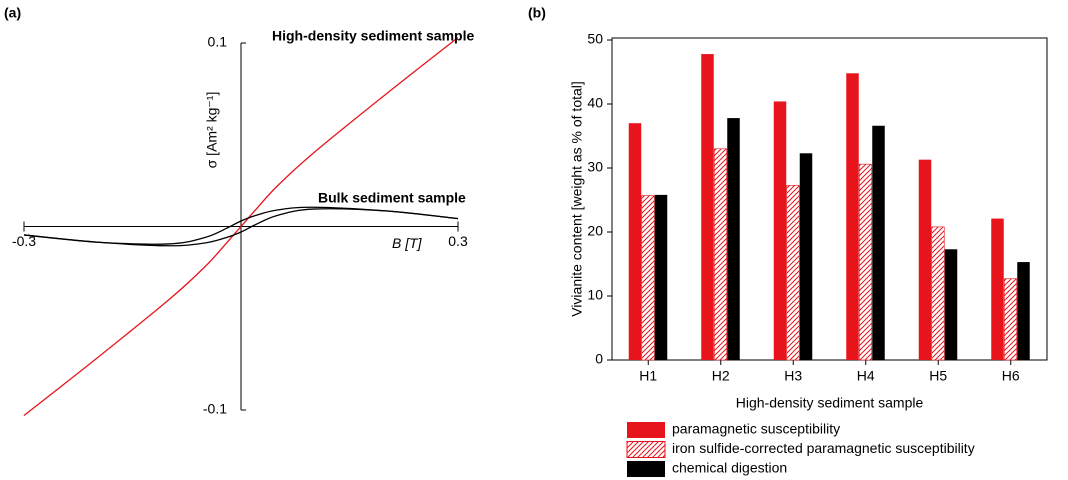 The height and width of the screenshot is (480, 1068). Describe the element at coordinates (537, 13) in the screenshot. I see `panel-label: (b)` at that location.